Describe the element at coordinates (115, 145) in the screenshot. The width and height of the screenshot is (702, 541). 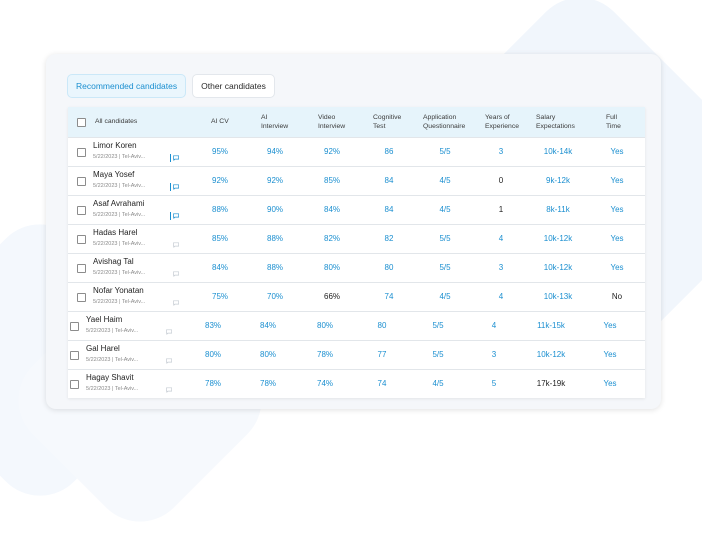
I see `candidate-name: Limor Koren` at that location.